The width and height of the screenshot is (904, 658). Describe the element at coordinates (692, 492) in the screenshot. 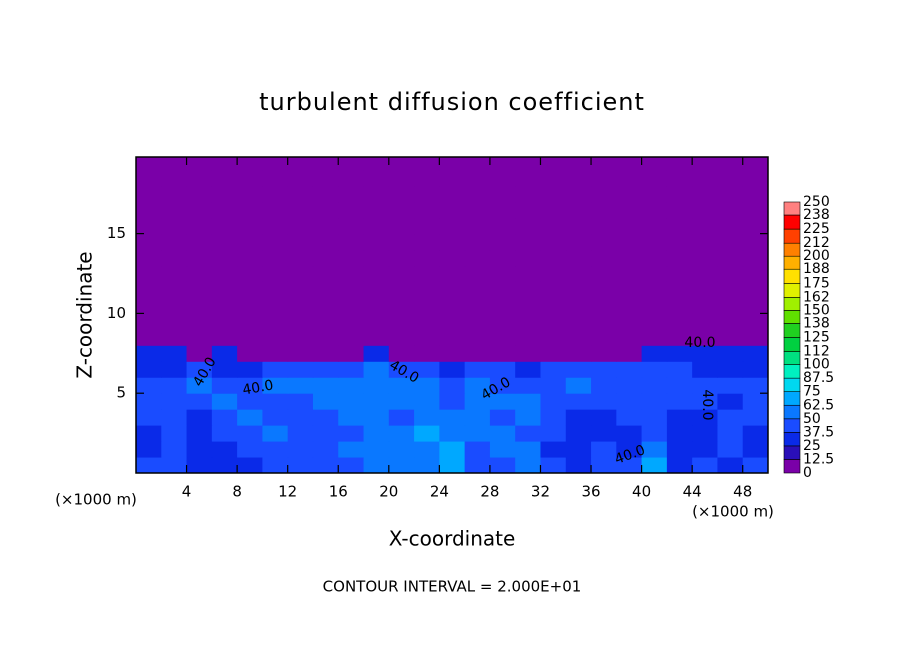

I see `x-tick-label: 44` at that location.